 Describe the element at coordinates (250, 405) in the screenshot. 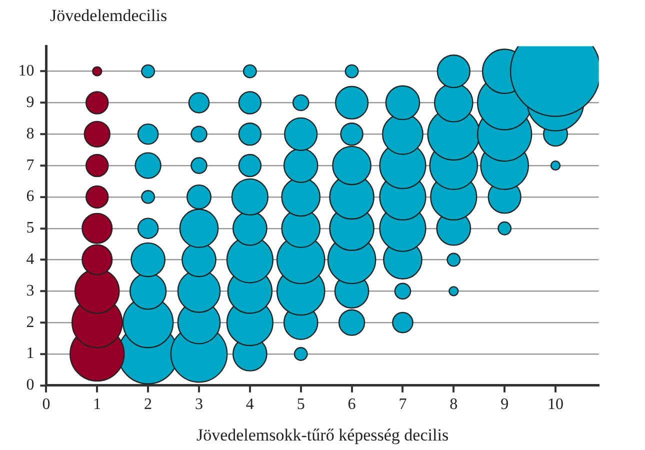

I see `x-tick-label: 4` at that location.